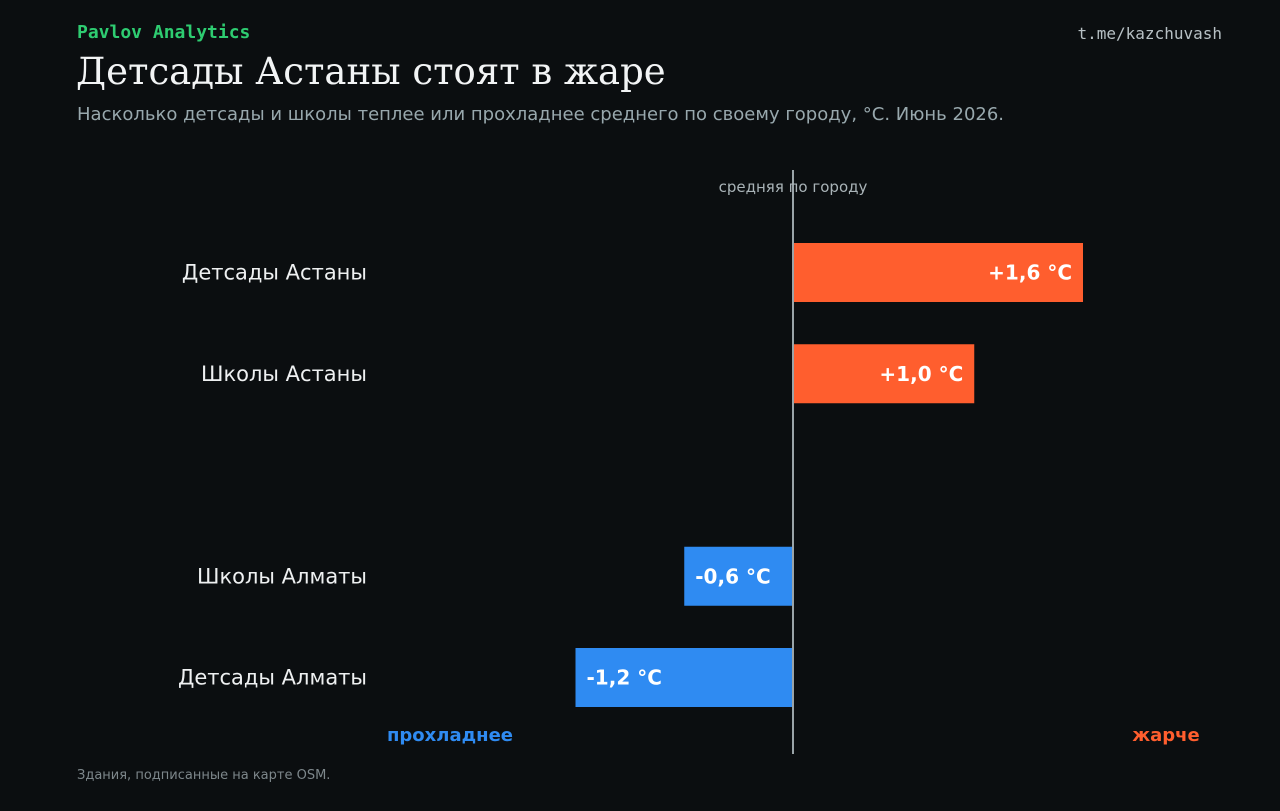 The height and width of the screenshot is (811, 1280). What do you see at coordinates (1150, 33) in the screenshot?
I see `telegram-handle: t.me/kazchuvash` at bounding box center [1150, 33].